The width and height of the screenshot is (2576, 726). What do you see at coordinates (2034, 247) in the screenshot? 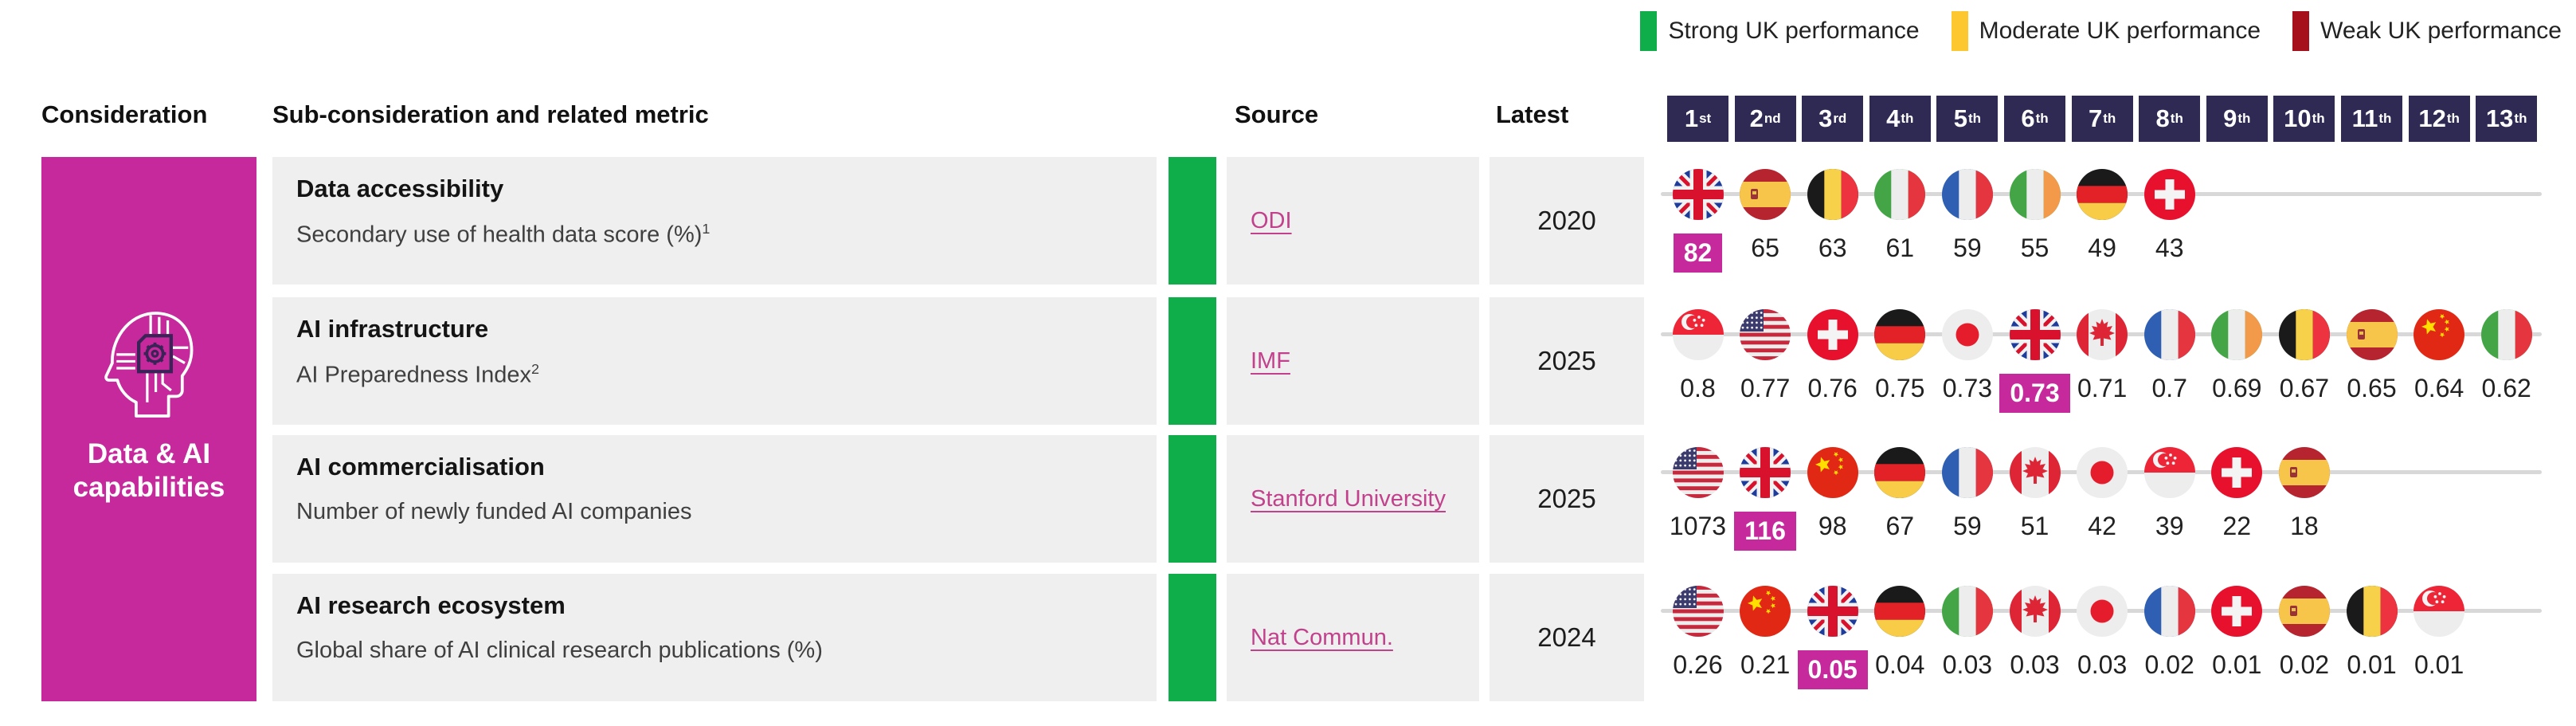
I see `rank-value: 55` at bounding box center [2034, 247].